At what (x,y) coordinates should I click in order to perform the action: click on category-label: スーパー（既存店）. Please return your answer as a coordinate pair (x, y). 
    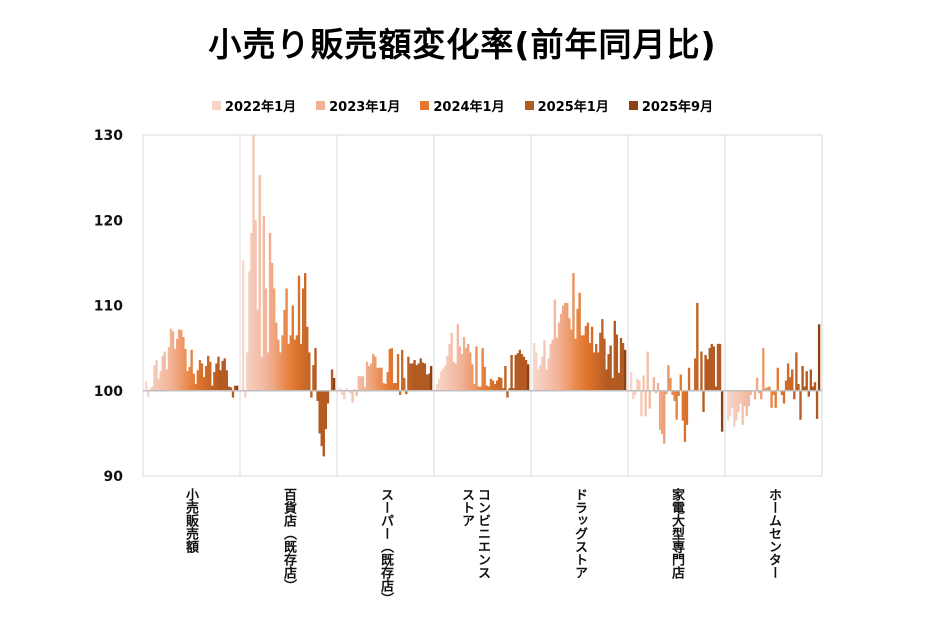
    Looking at the image, I should click on (385, 546).